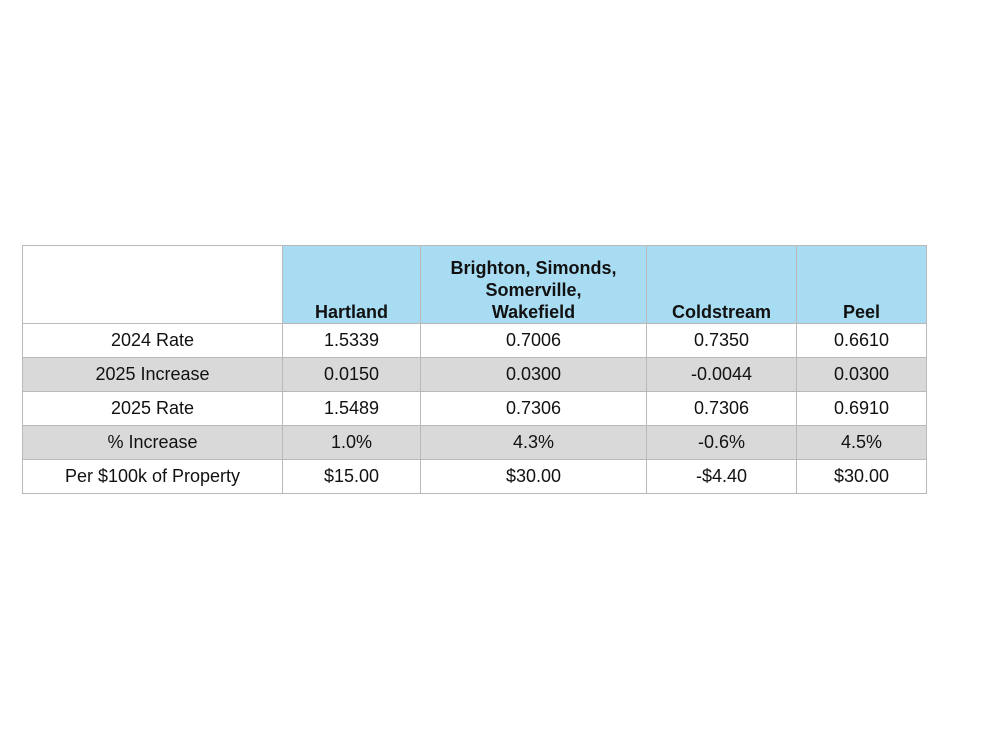  Describe the element at coordinates (152, 408) in the screenshot. I see `row-label: 2025 Rate` at that location.